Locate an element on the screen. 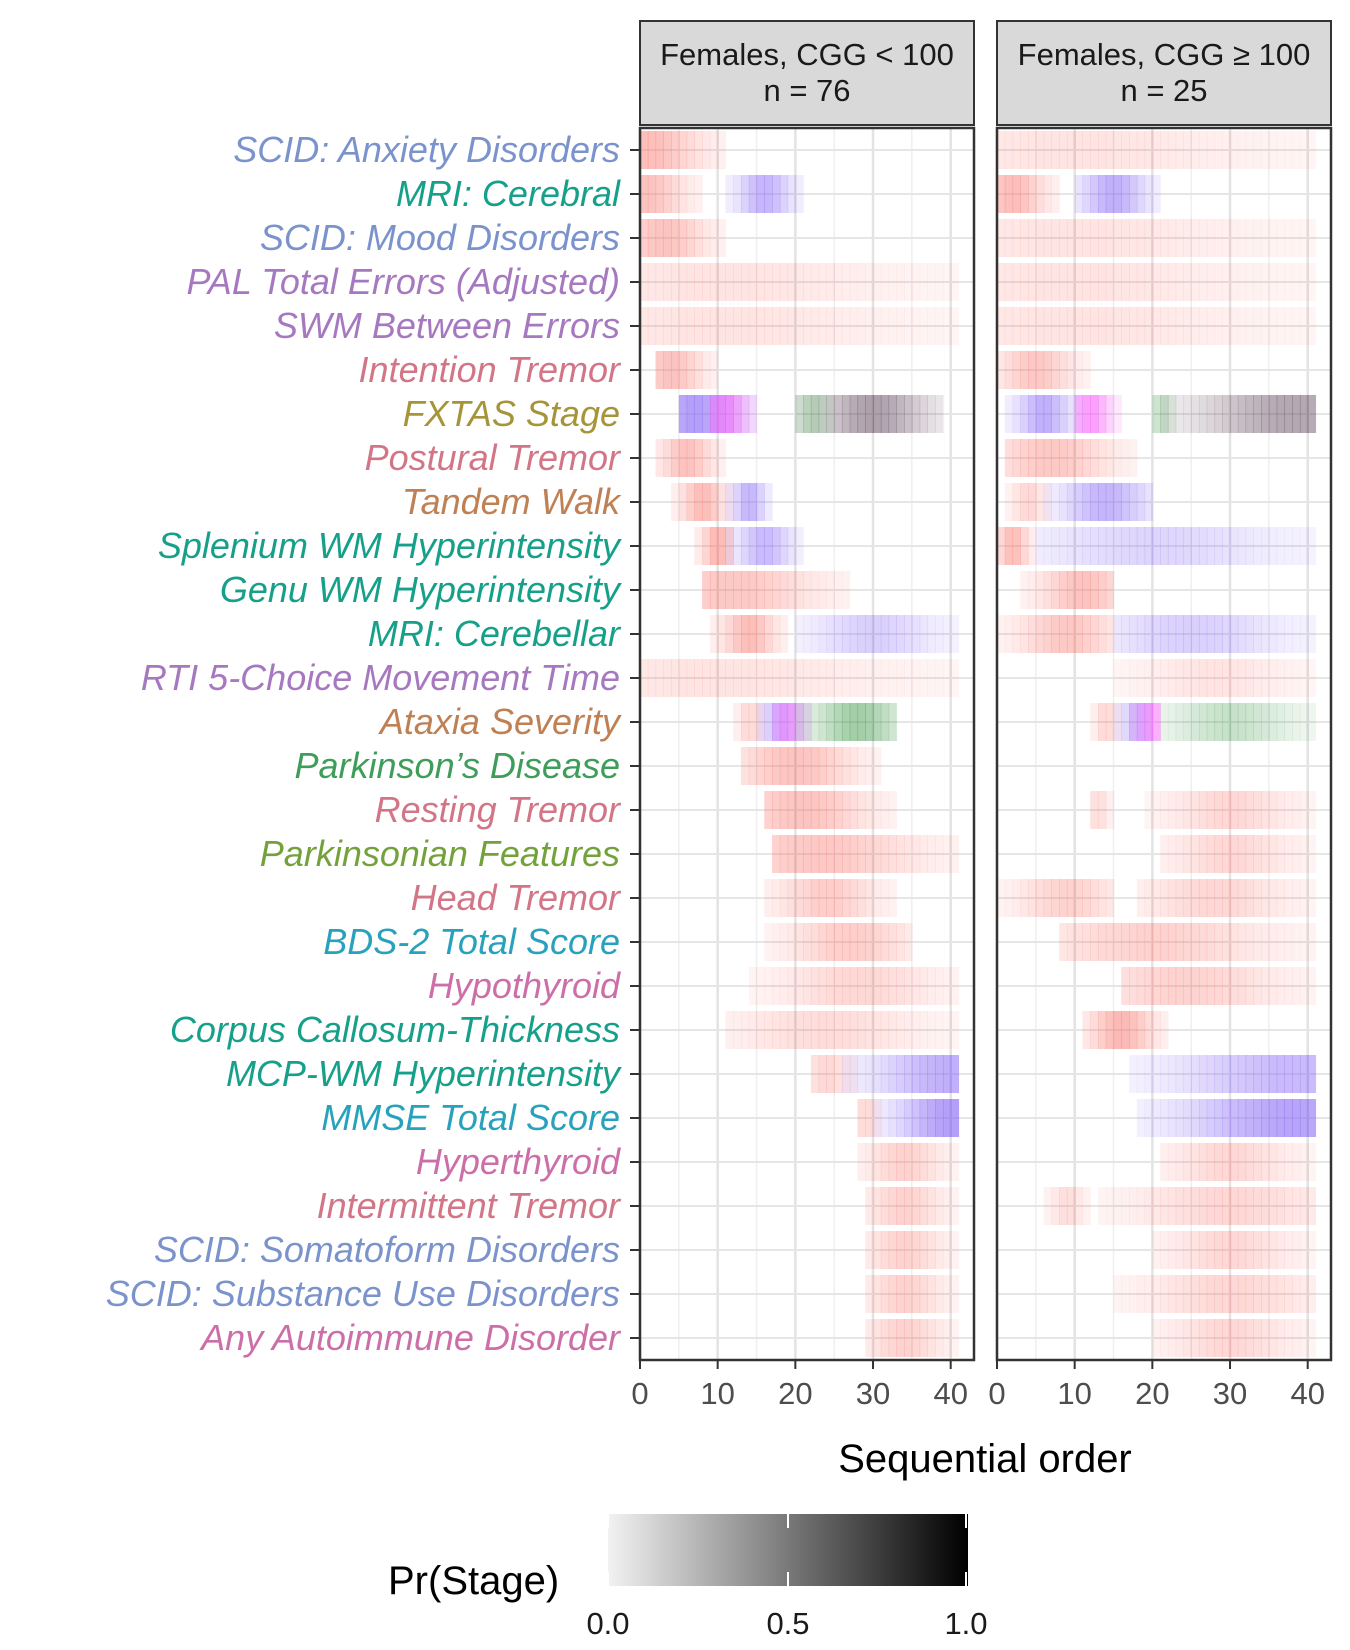 Image resolution: width=1350 pixels, height=1650 pixels. x-tick-label: 40 is located at coordinates (950, 1393).